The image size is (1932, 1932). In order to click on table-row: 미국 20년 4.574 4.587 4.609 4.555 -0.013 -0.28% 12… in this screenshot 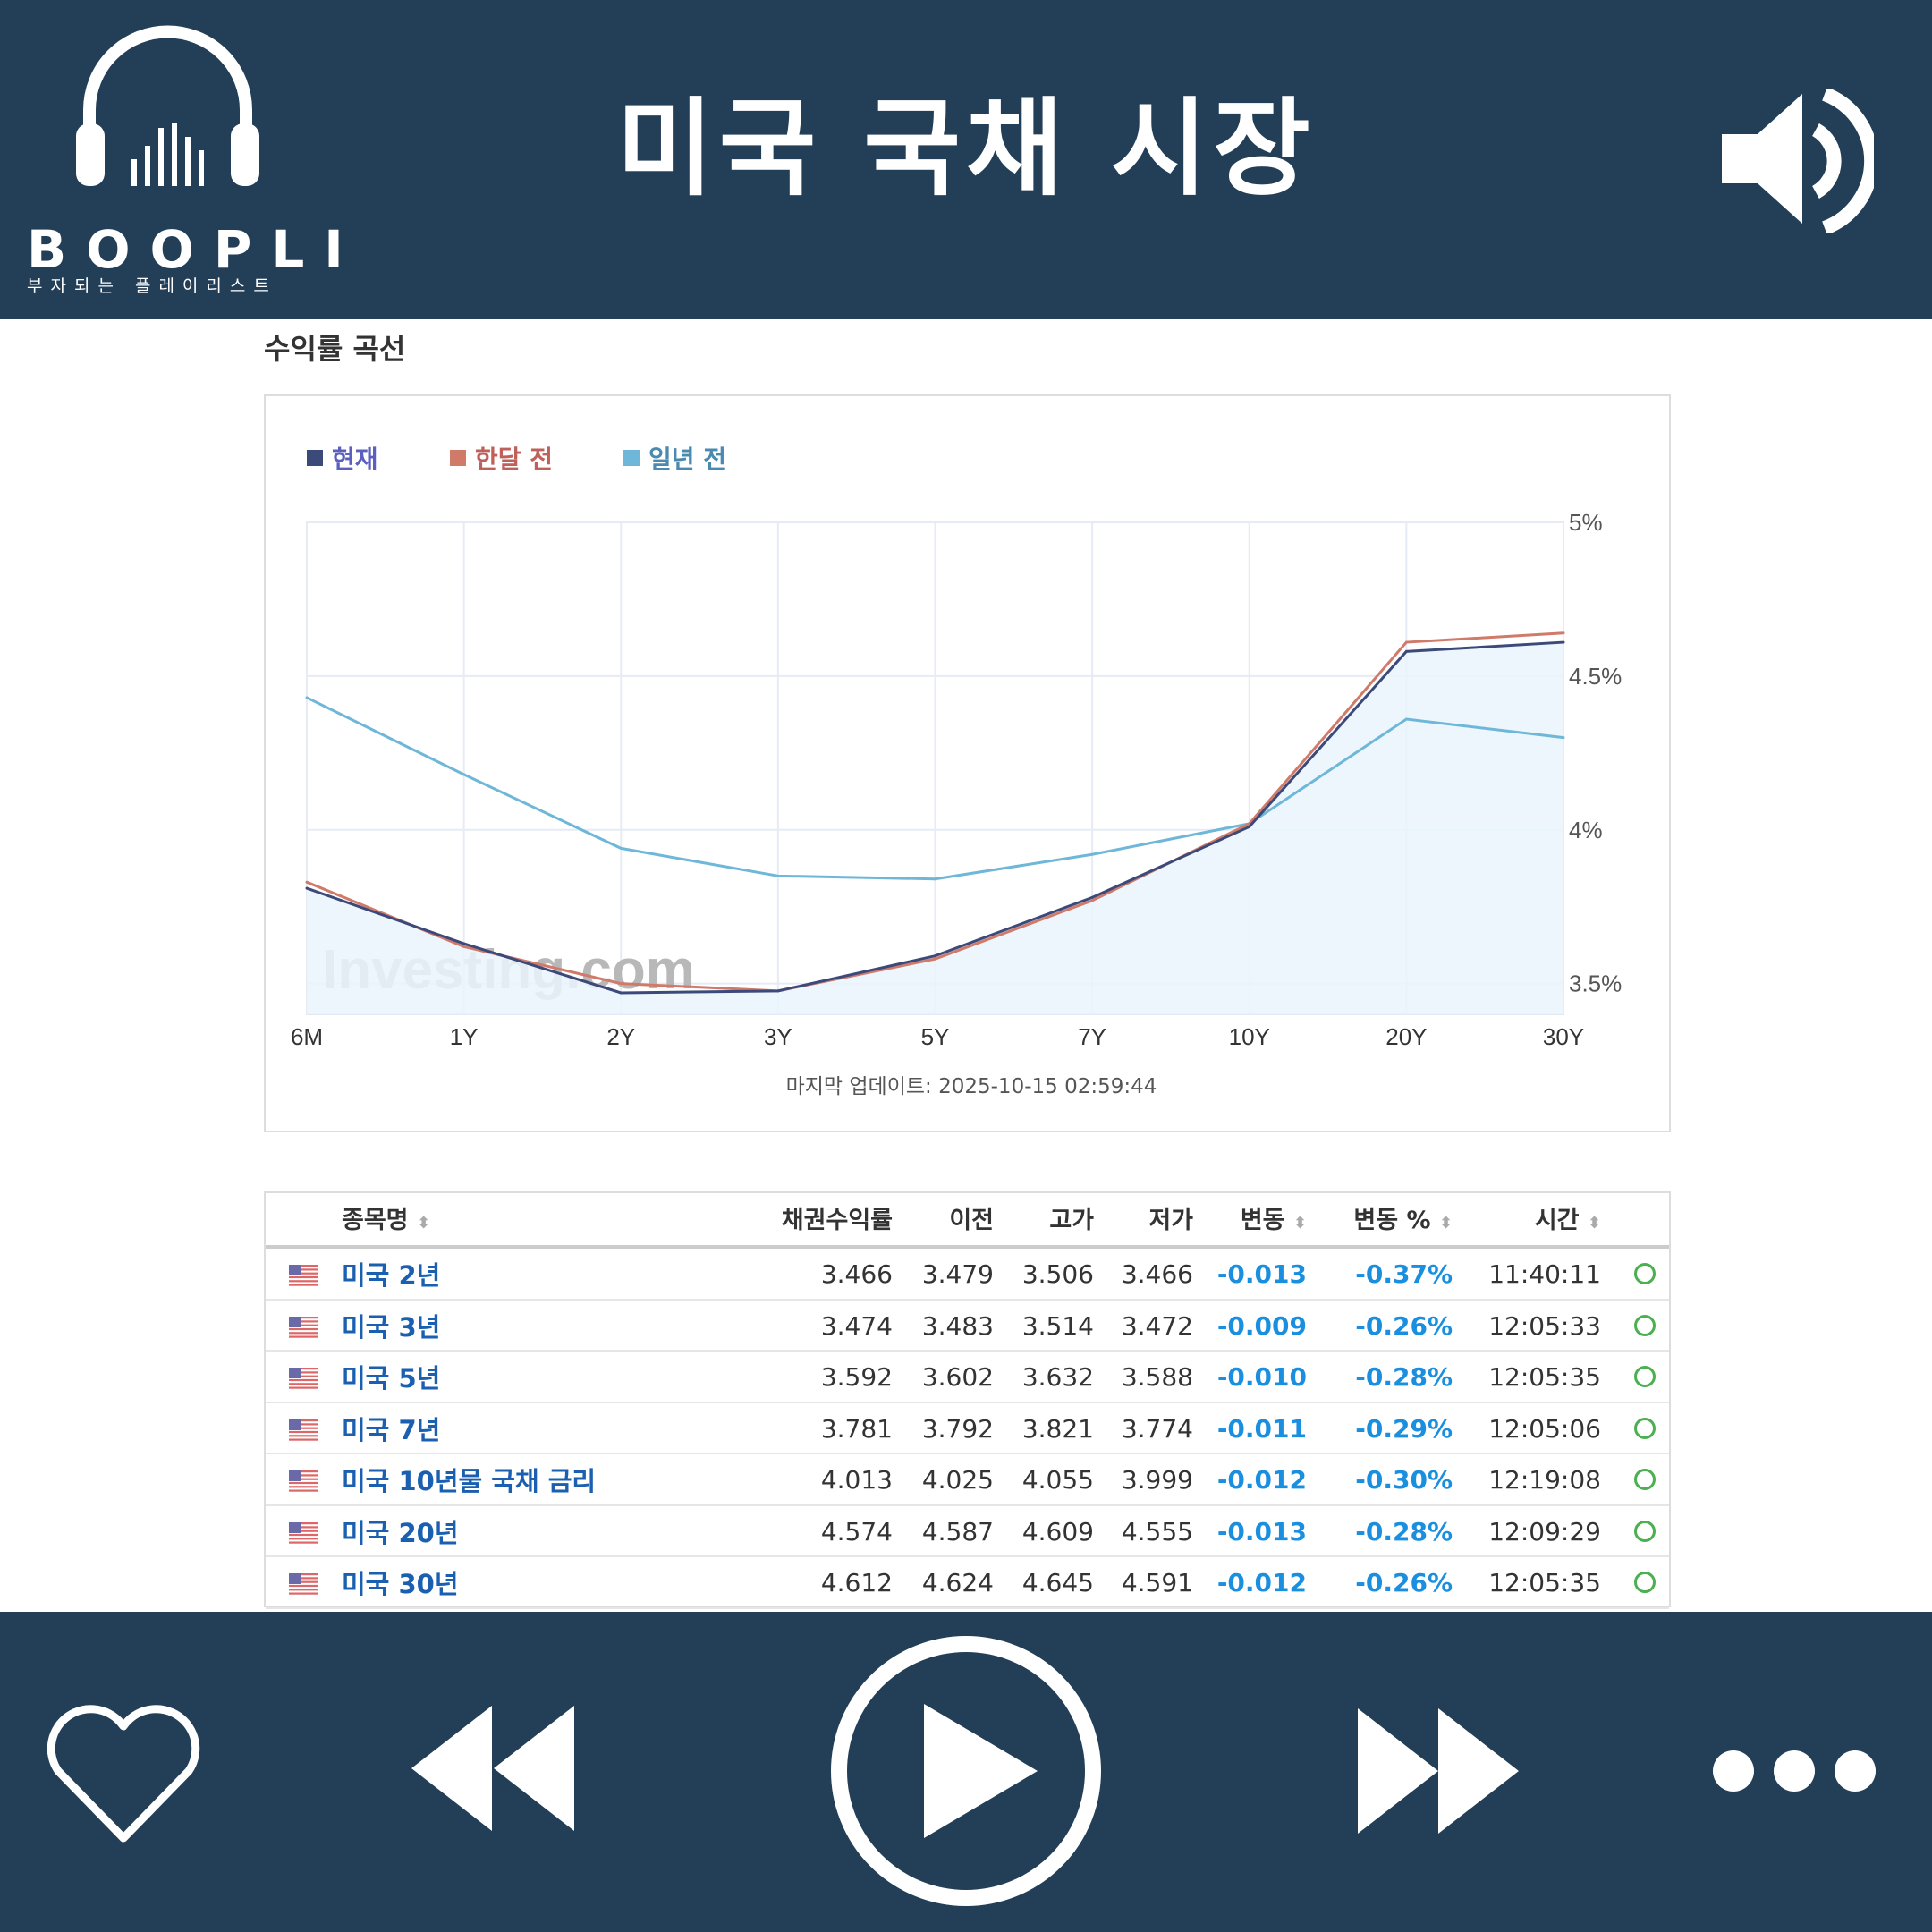, I will do `click(967, 1531)`.